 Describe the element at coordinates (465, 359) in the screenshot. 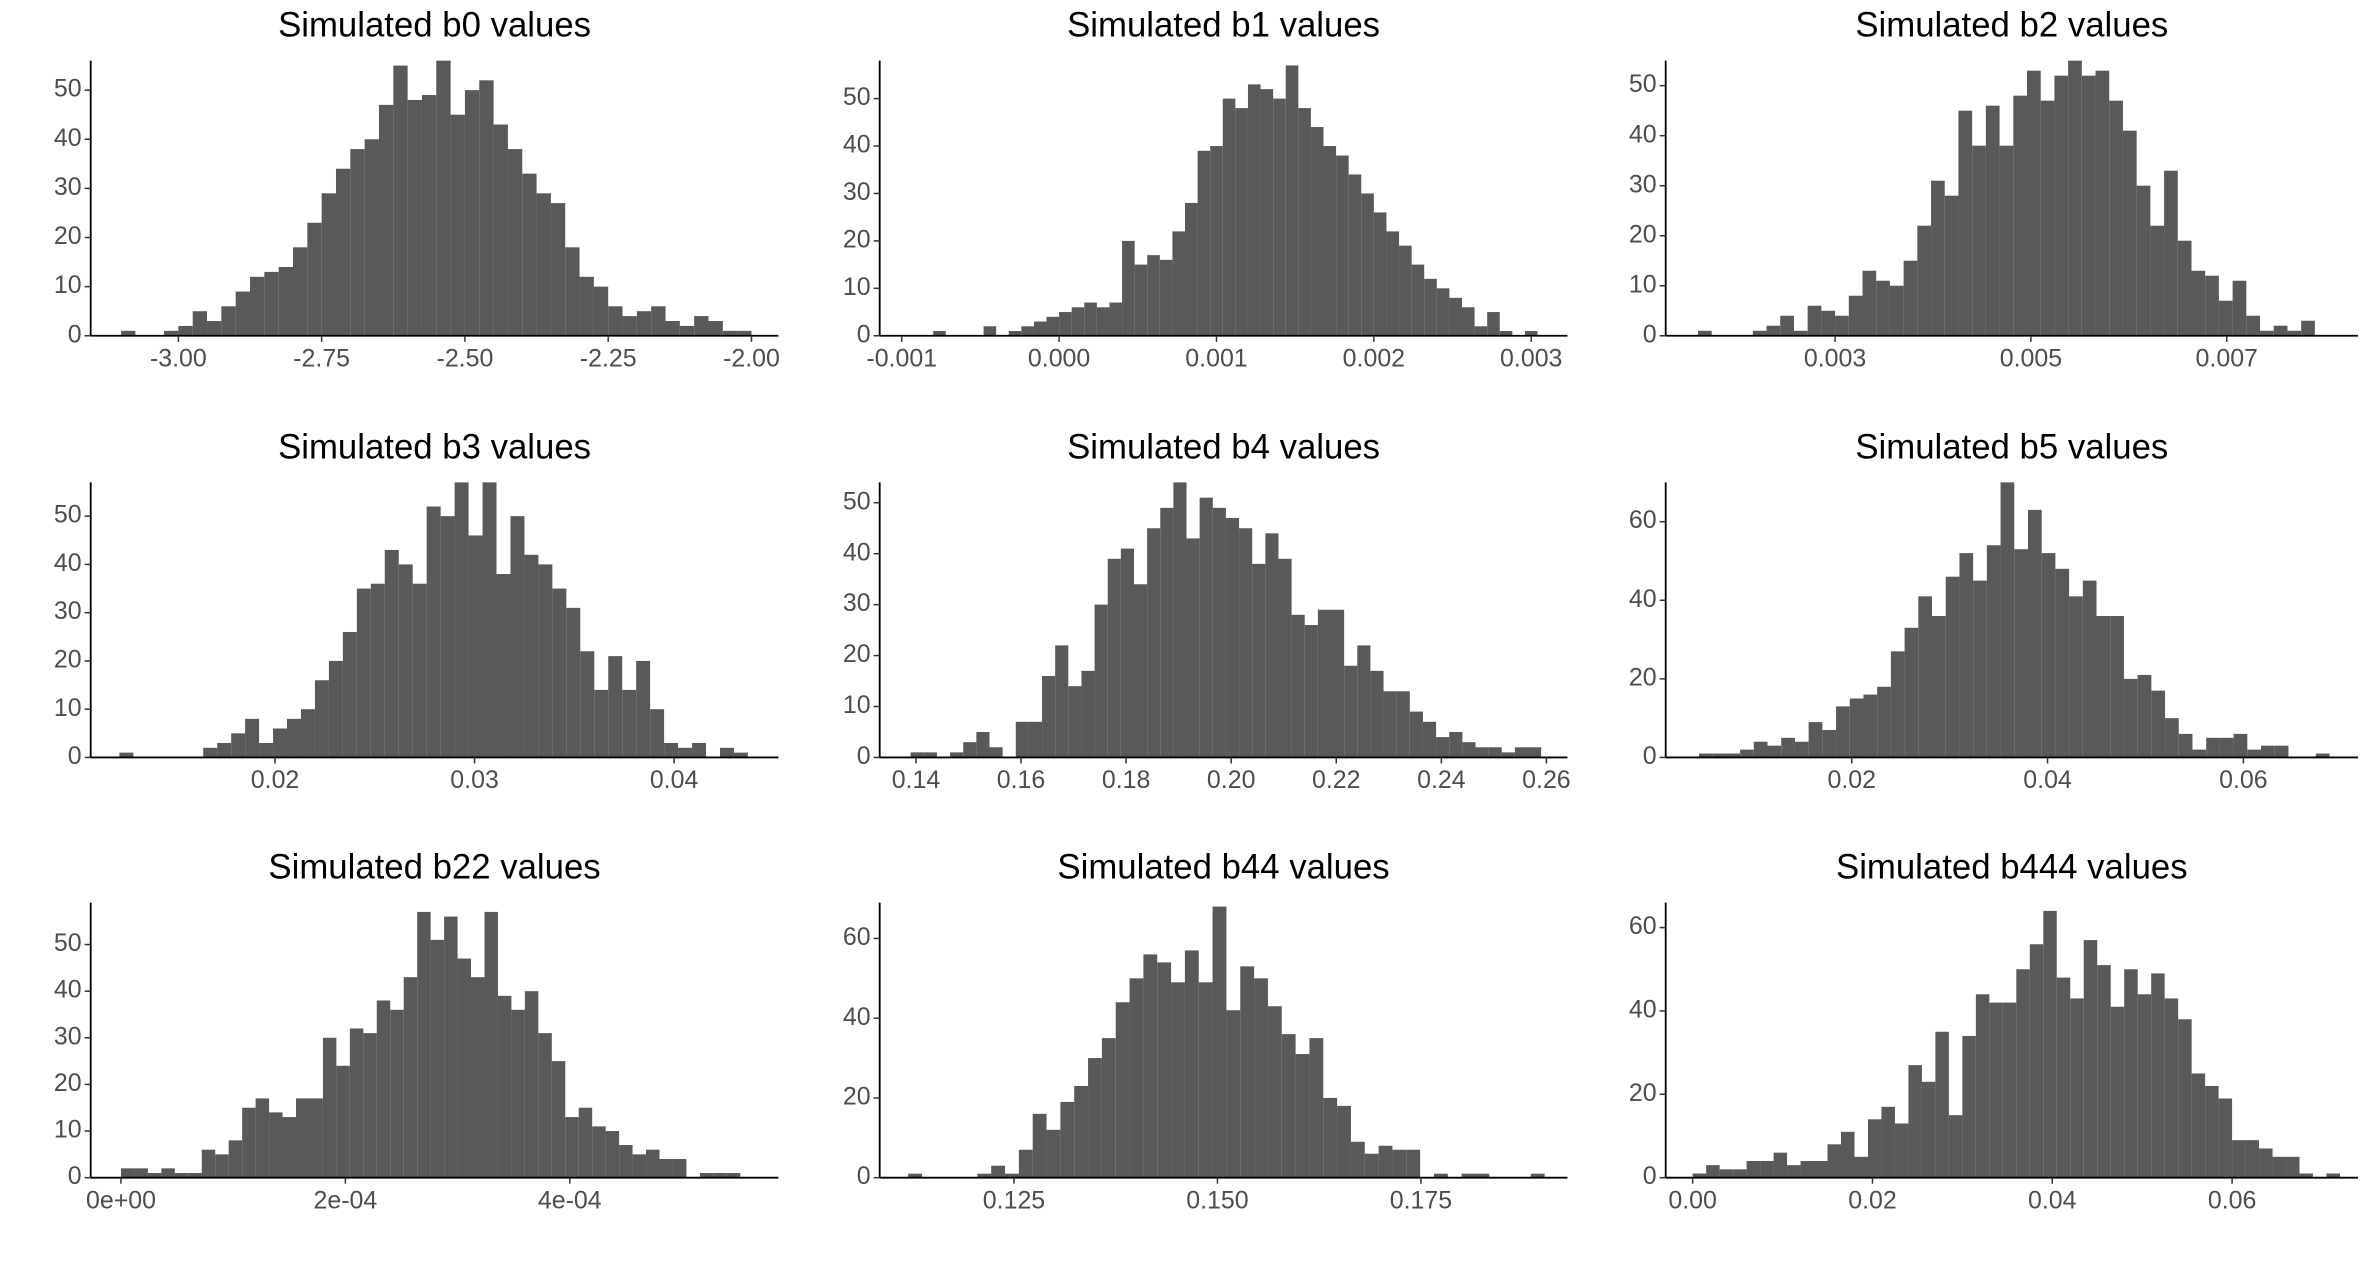

I see `x-tick-label: -2.50` at that location.